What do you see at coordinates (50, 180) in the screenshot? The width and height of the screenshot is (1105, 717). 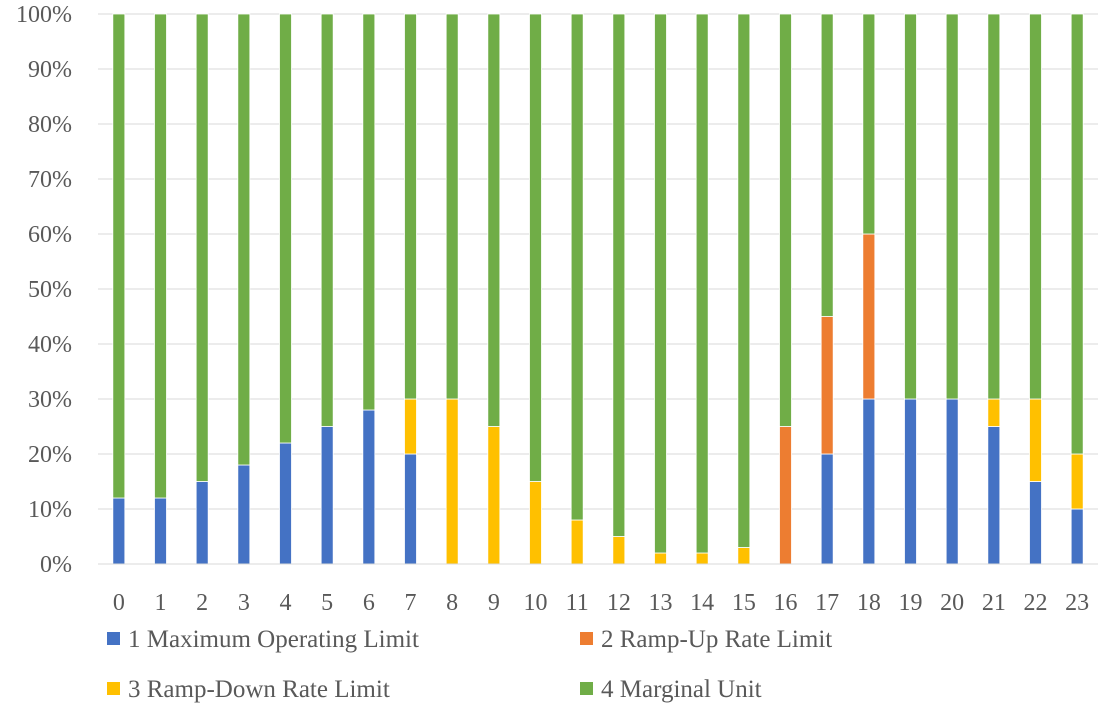 I see `y-tick-label: 70%` at bounding box center [50, 180].